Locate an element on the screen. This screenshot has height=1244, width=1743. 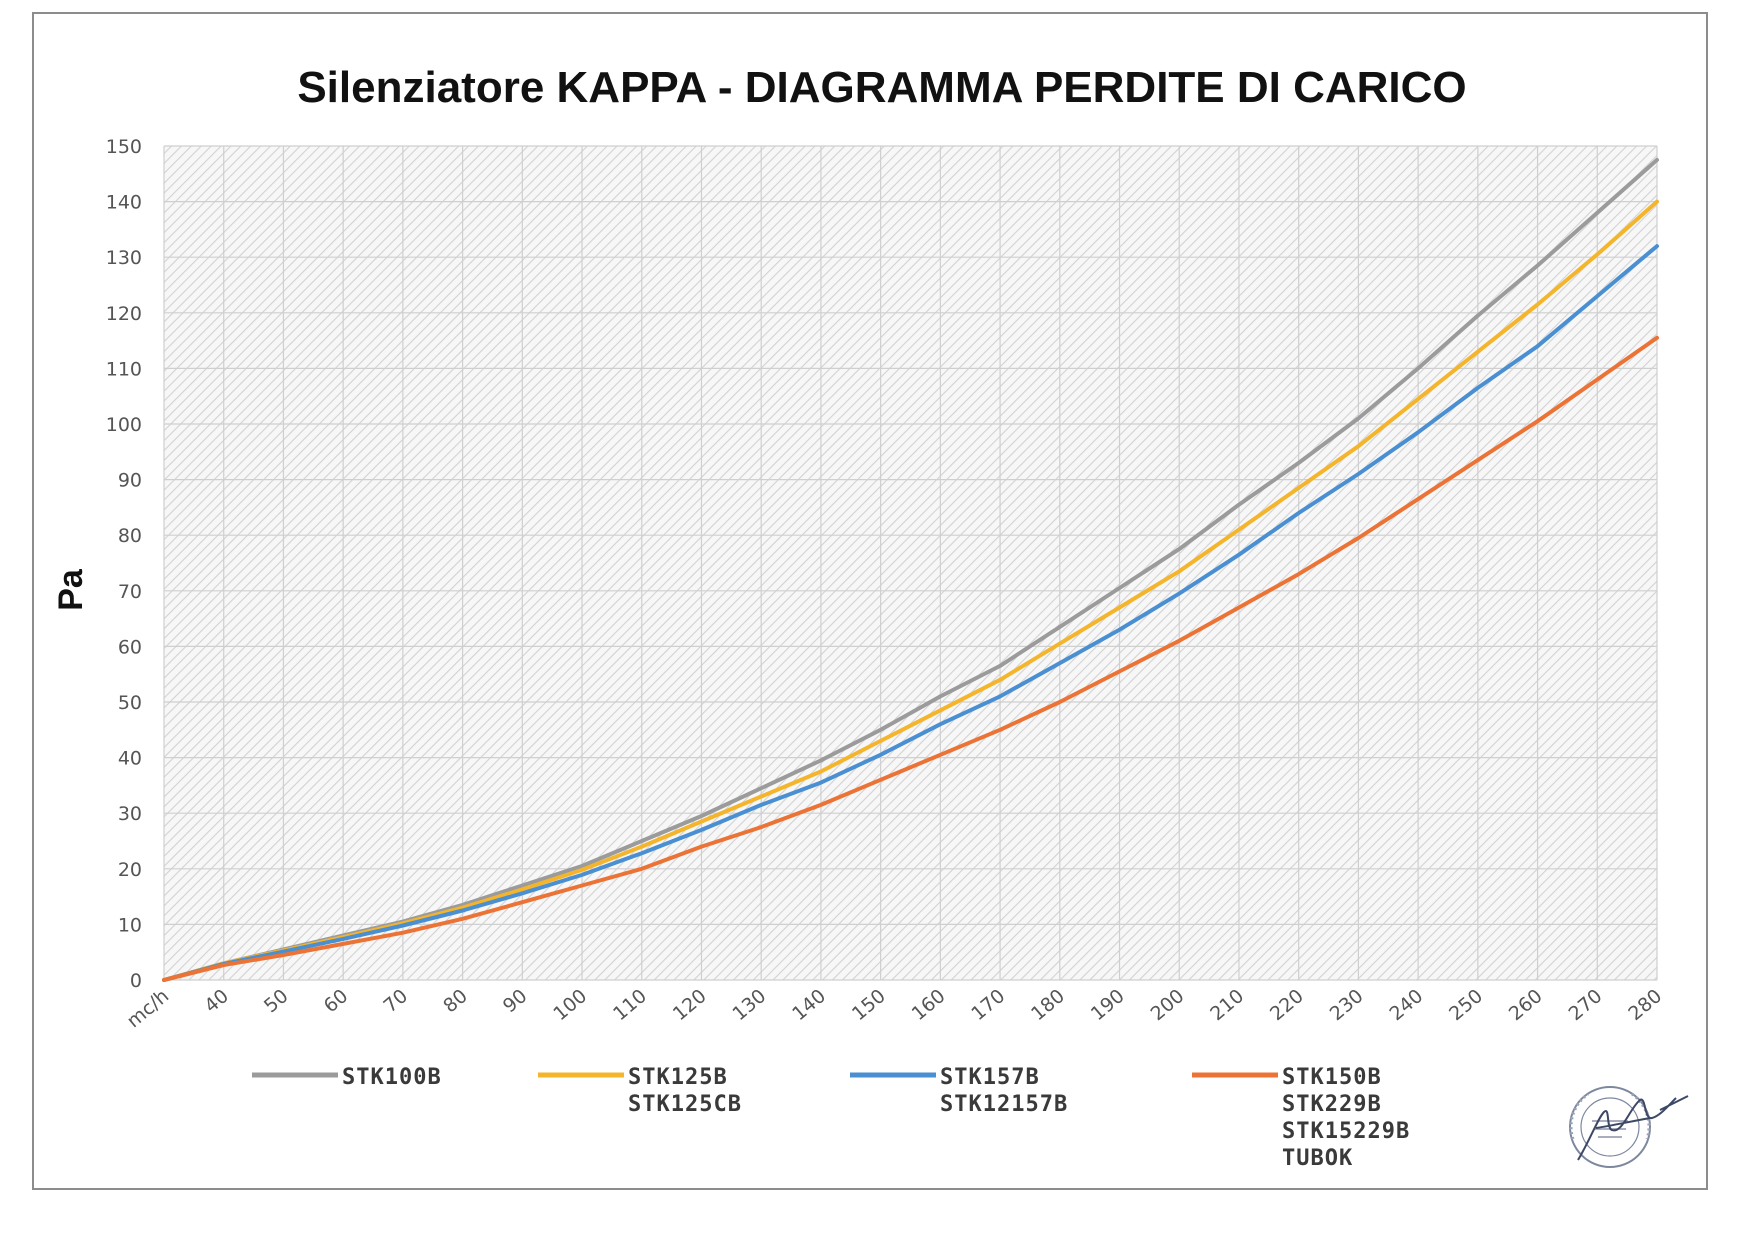
y-tick-label: 130 is located at coordinates (124, 258).